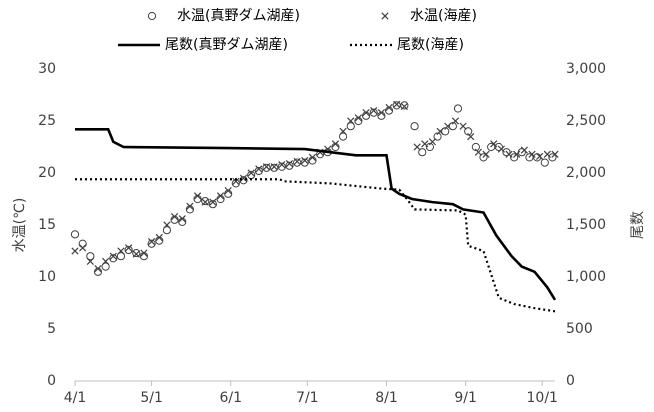  What do you see at coordinates (47, 69) in the screenshot?
I see `y-tick-label: 30` at bounding box center [47, 69].